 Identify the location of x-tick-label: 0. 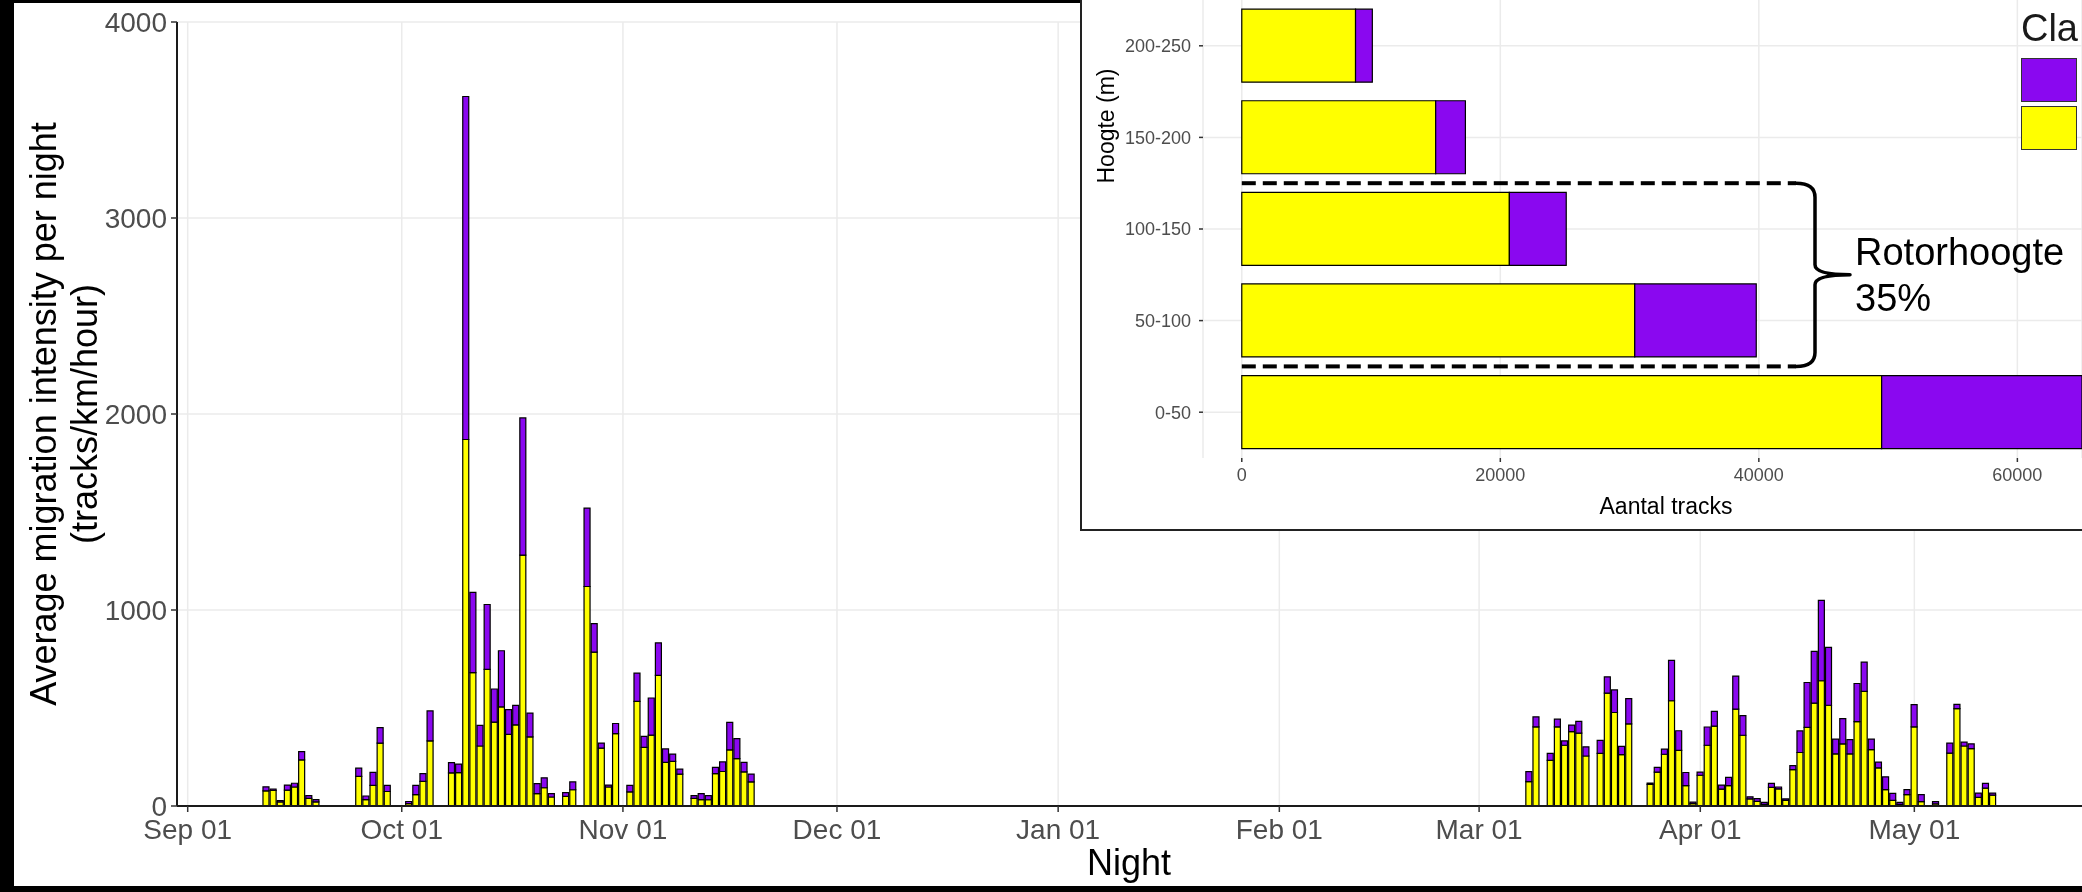
(1241, 474).